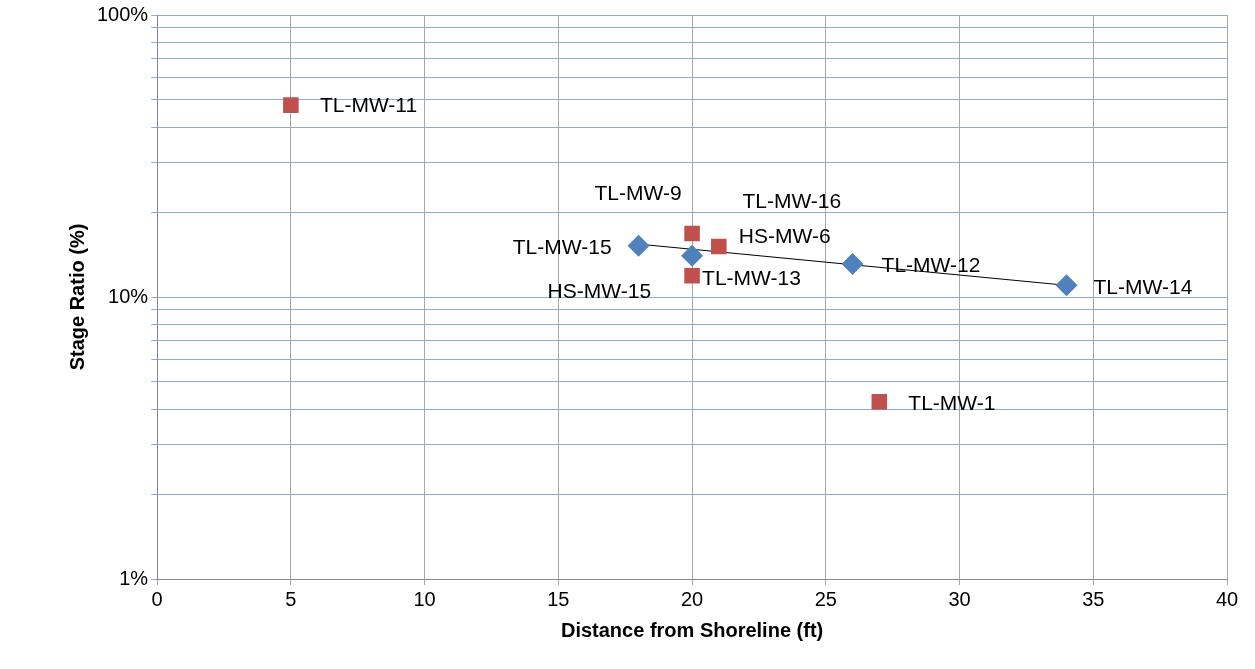 The width and height of the screenshot is (1255, 669). What do you see at coordinates (692, 629) in the screenshot?
I see `x-axis-title: Distance from Shoreline (ft)` at bounding box center [692, 629].